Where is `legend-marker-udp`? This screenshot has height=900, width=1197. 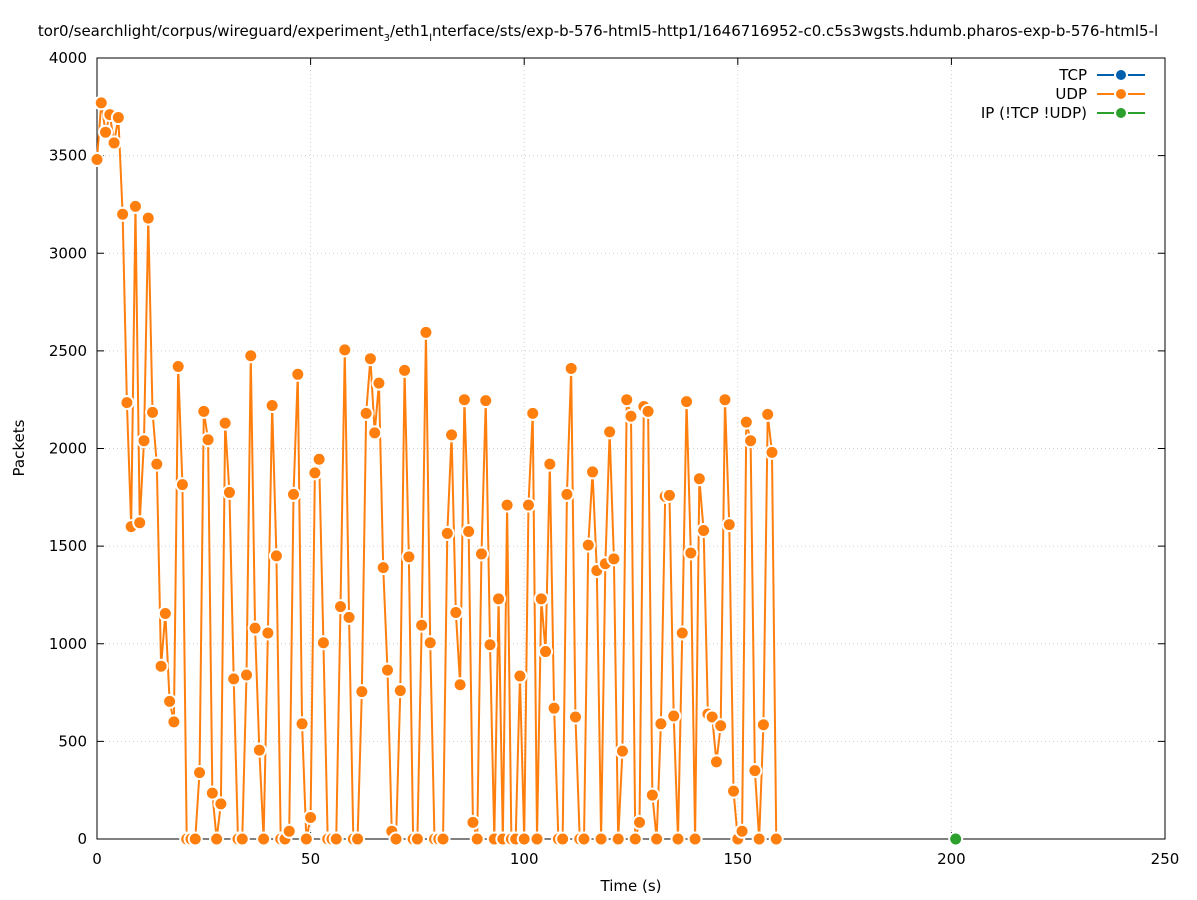 legend-marker-udp is located at coordinates (1121, 94).